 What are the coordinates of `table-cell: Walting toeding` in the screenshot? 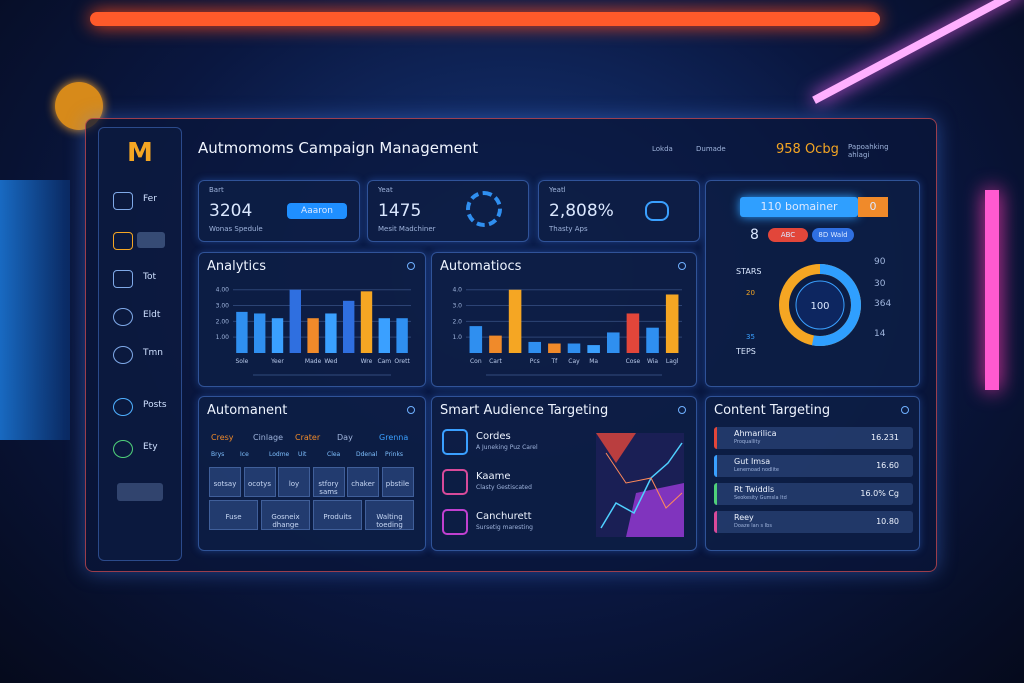 It's located at (389, 515).